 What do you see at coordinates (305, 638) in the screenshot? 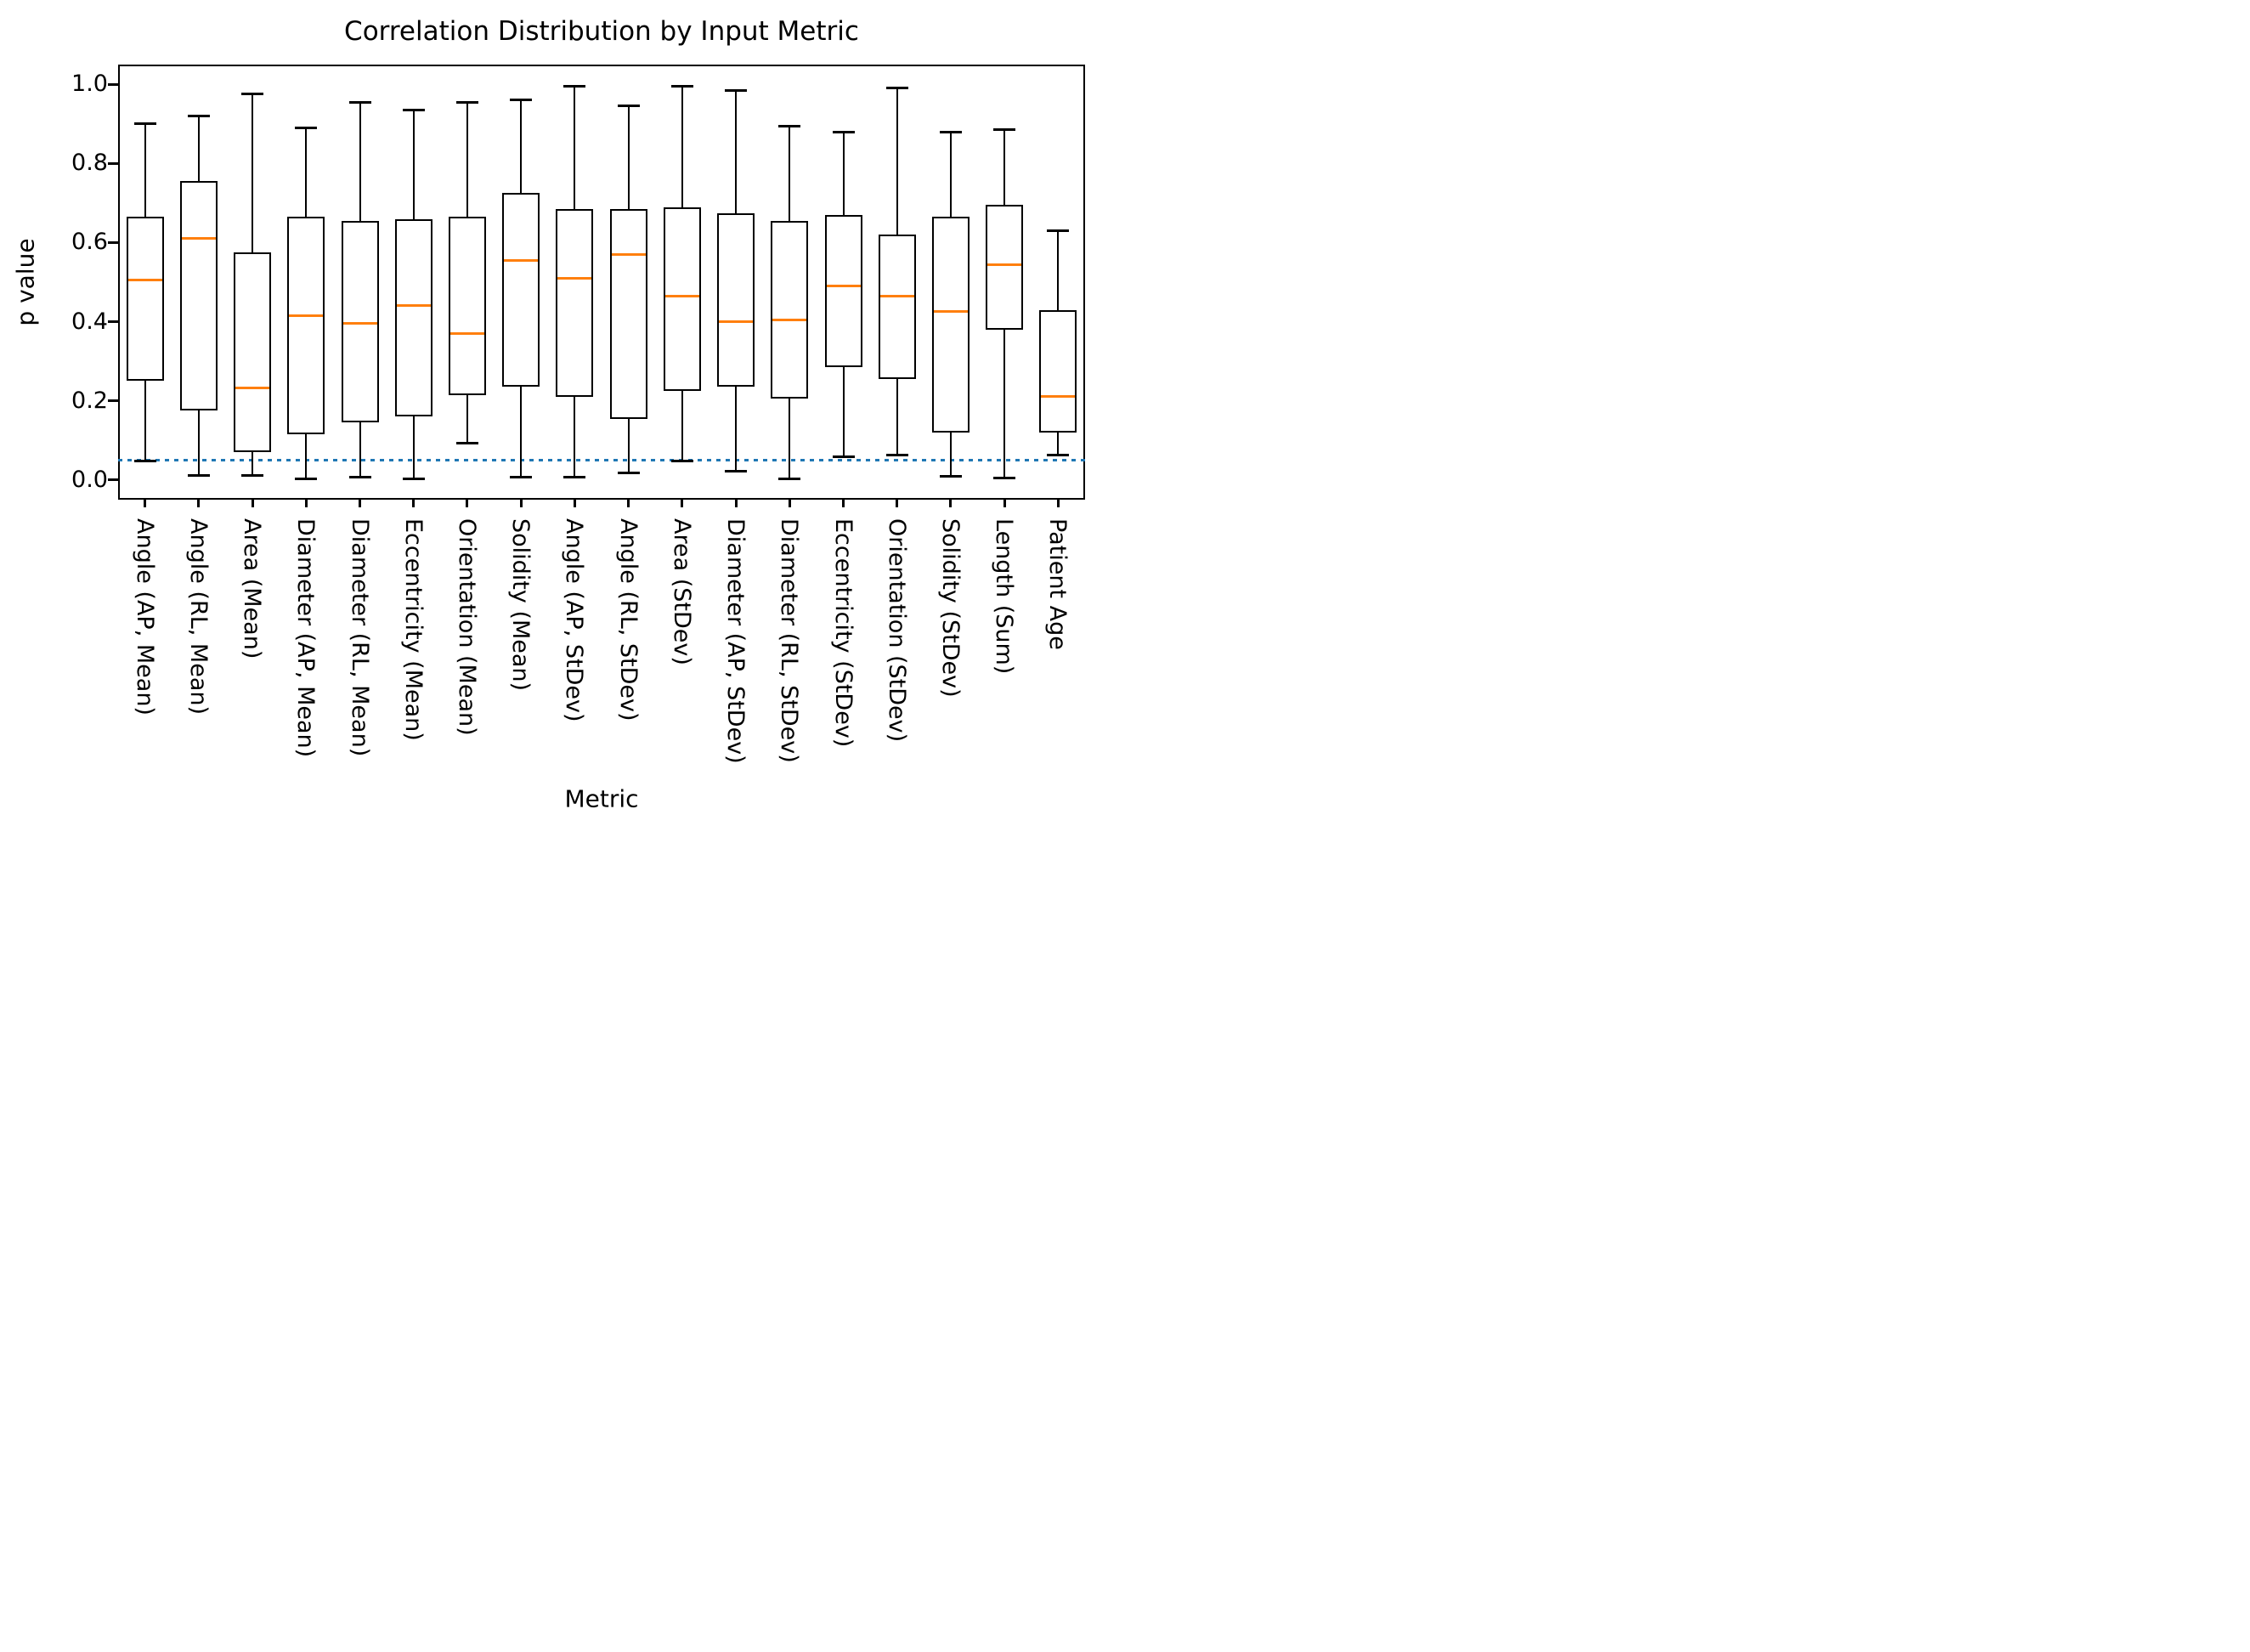
I see `x-tick-label: Diameter (AP, Mean)` at bounding box center [305, 638].